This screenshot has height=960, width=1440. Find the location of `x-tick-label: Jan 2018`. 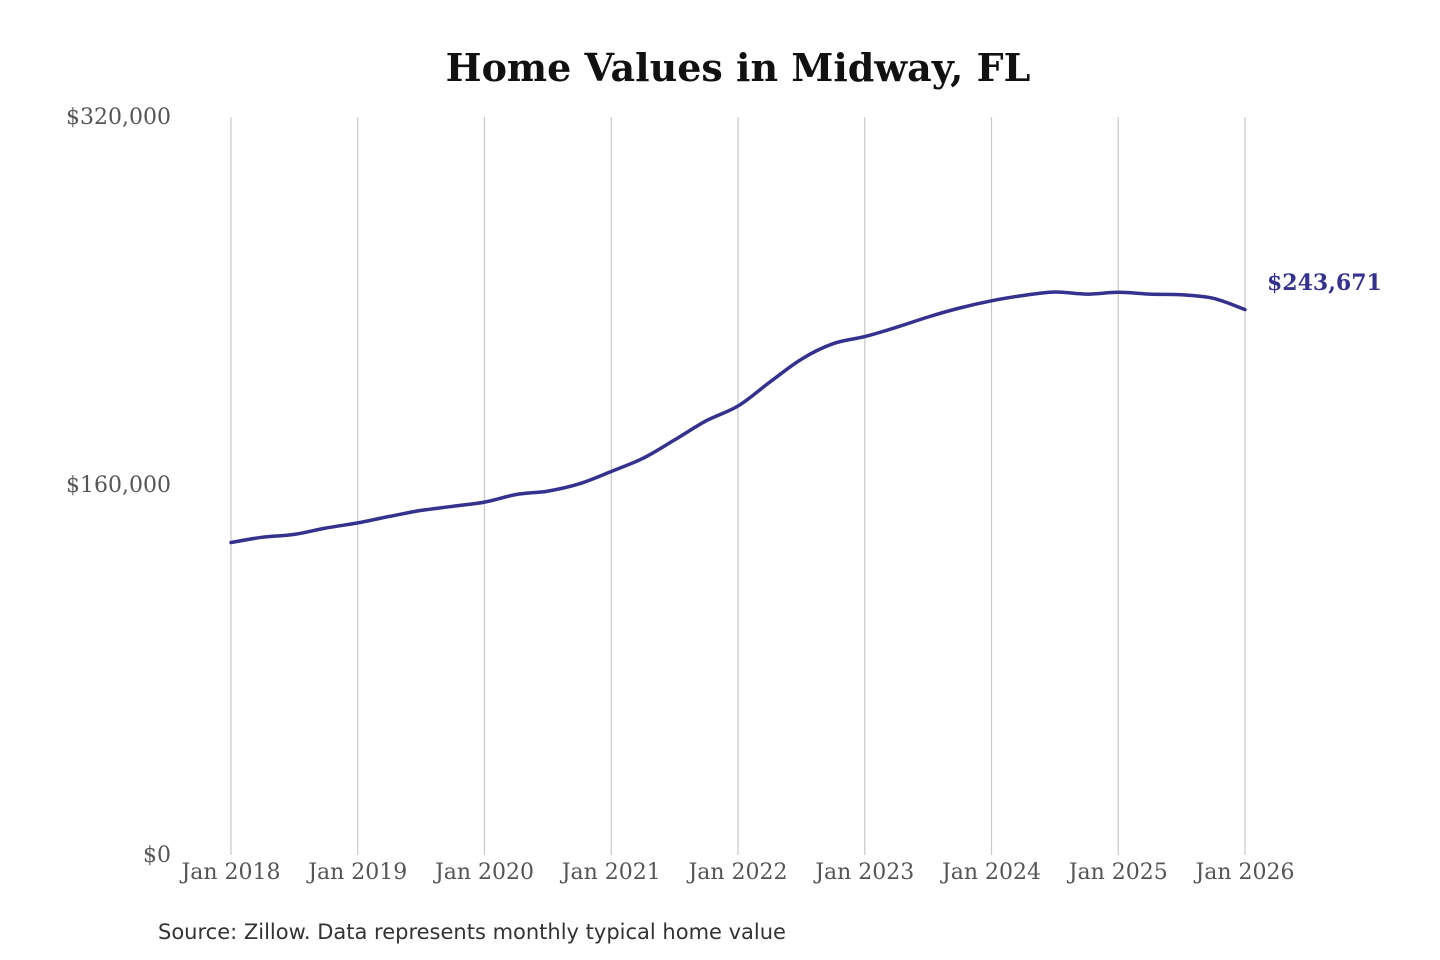

x-tick-label: Jan 2018 is located at coordinates (229, 872).